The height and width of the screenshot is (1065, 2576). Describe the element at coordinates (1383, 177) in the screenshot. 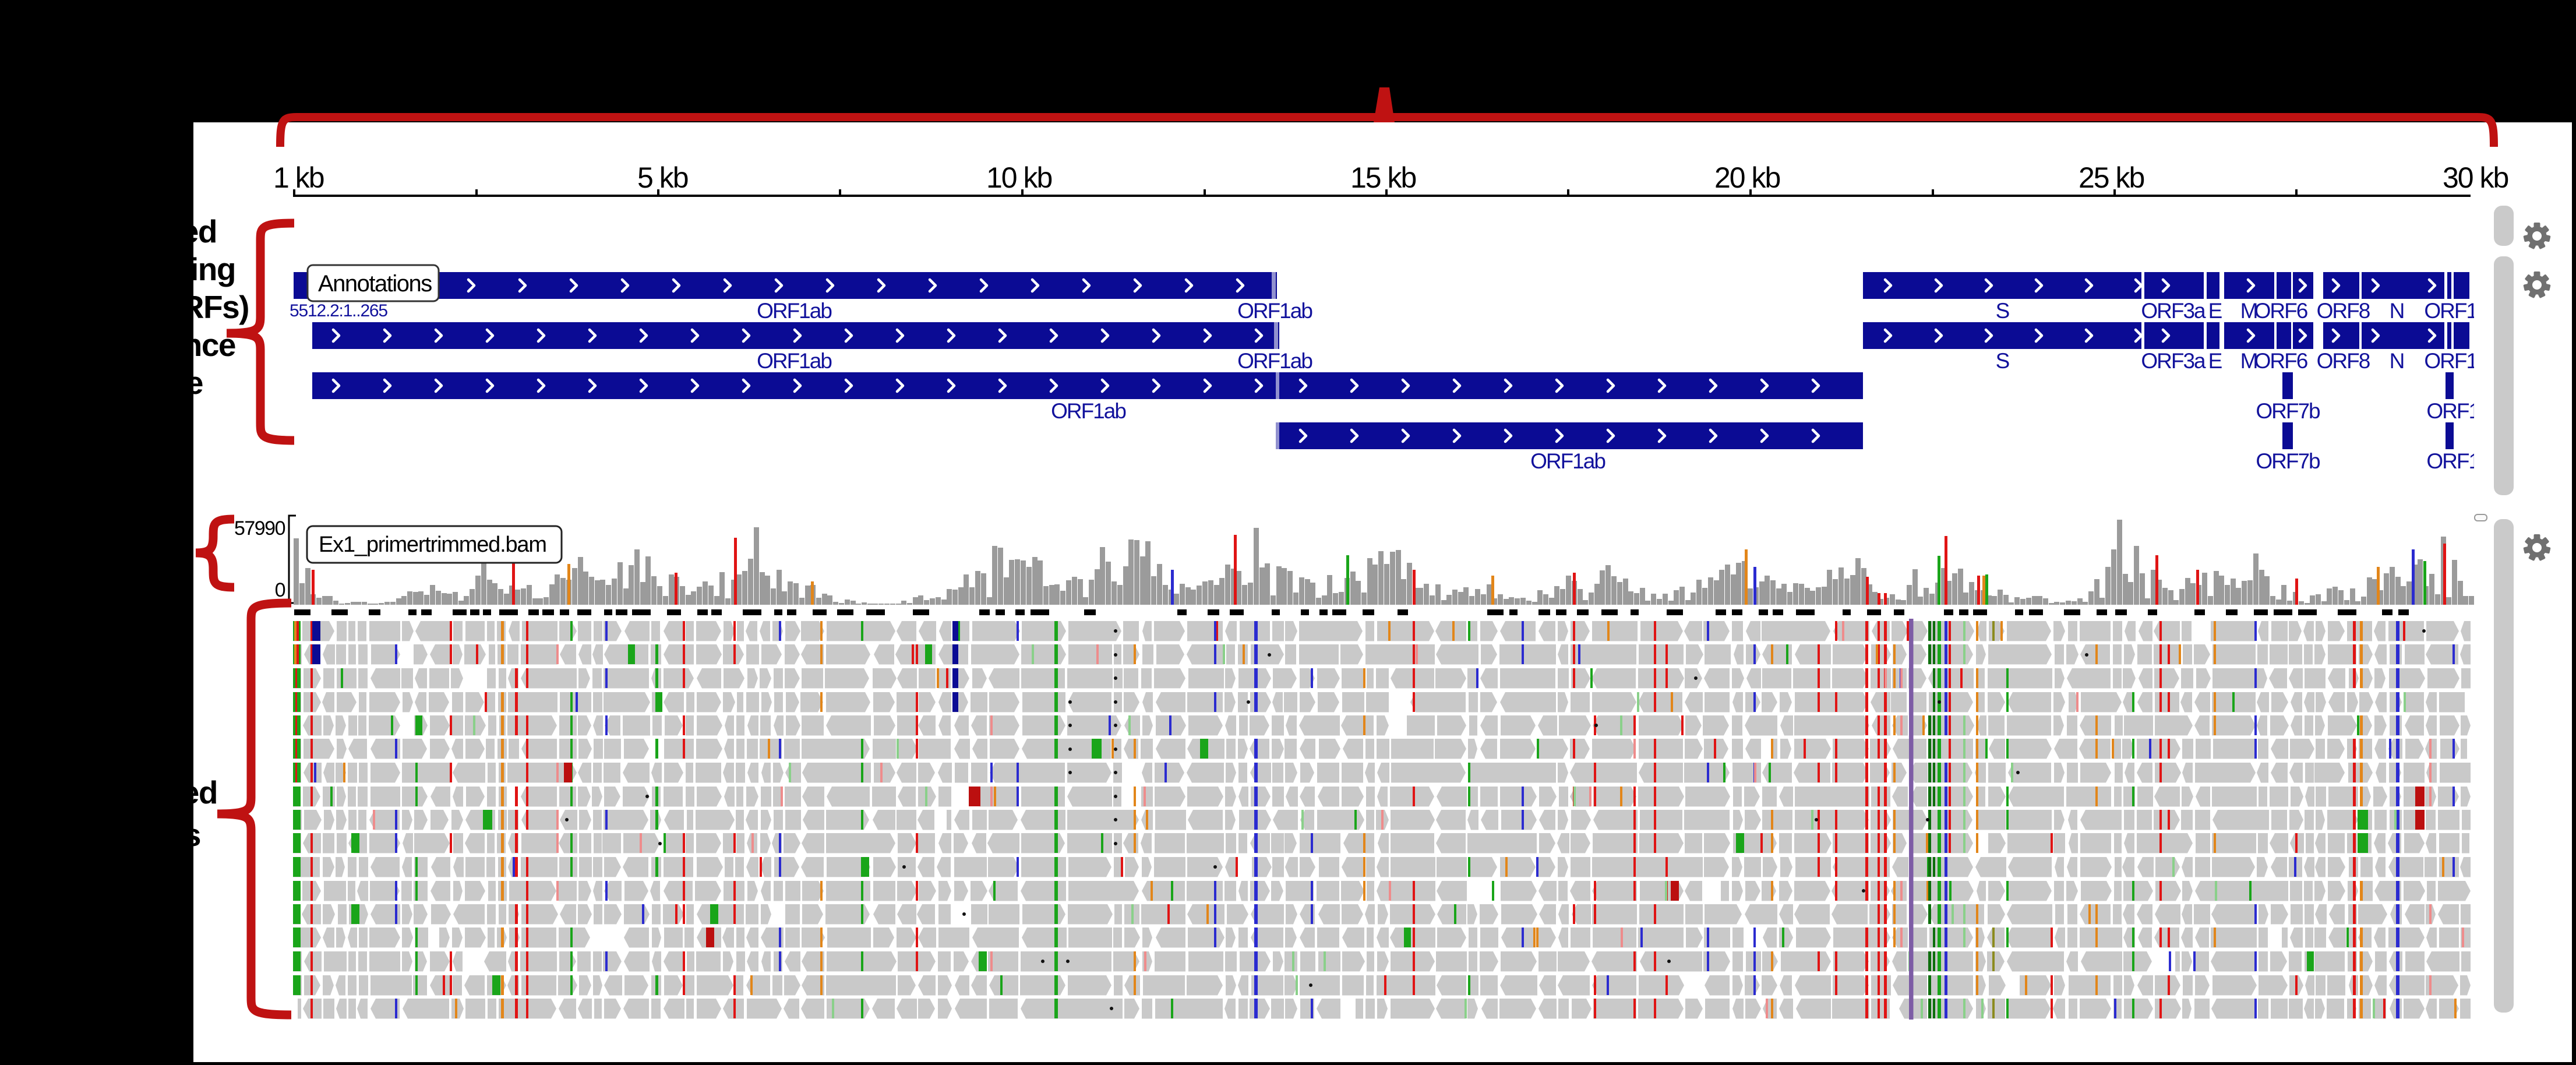

I see `svg-text: 15 kb` at that location.